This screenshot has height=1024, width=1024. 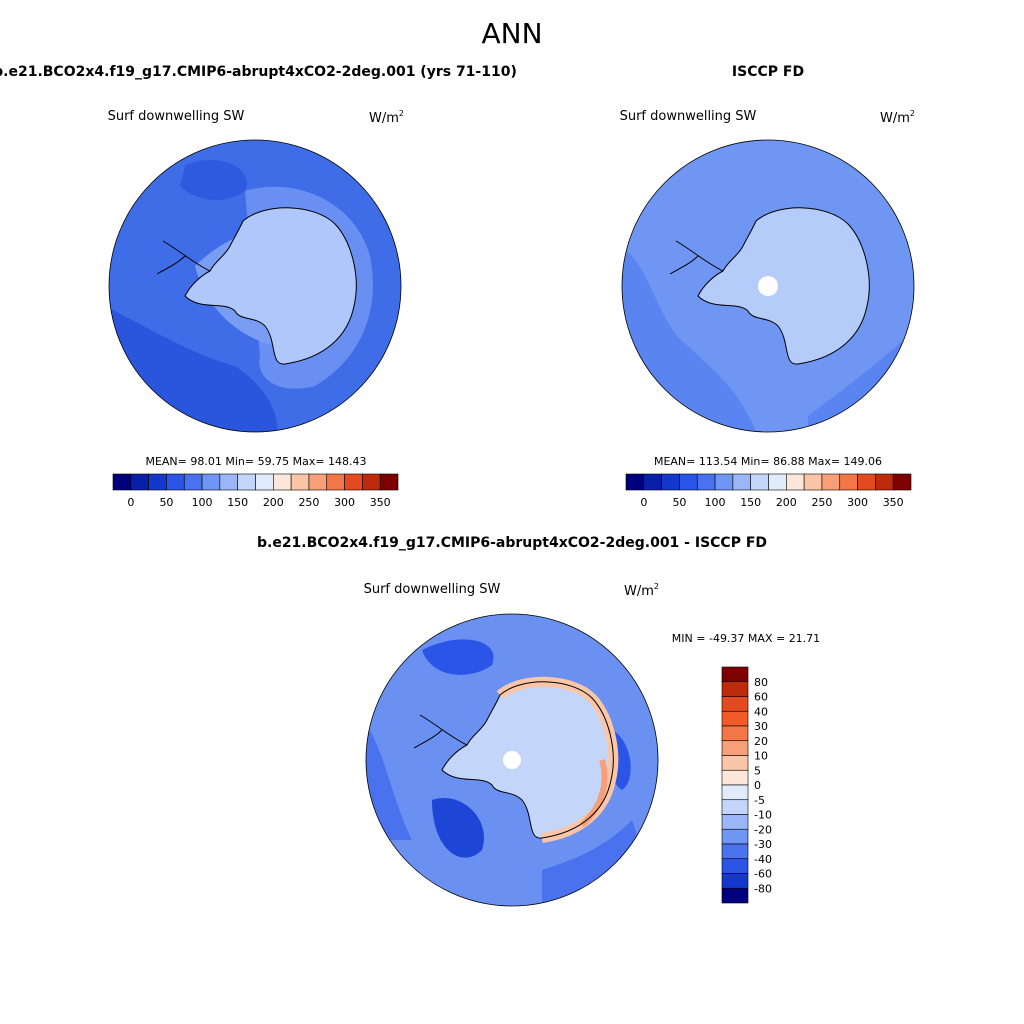 What do you see at coordinates (761, 697) in the screenshot?
I see `colorbar-label: 60` at bounding box center [761, 697].